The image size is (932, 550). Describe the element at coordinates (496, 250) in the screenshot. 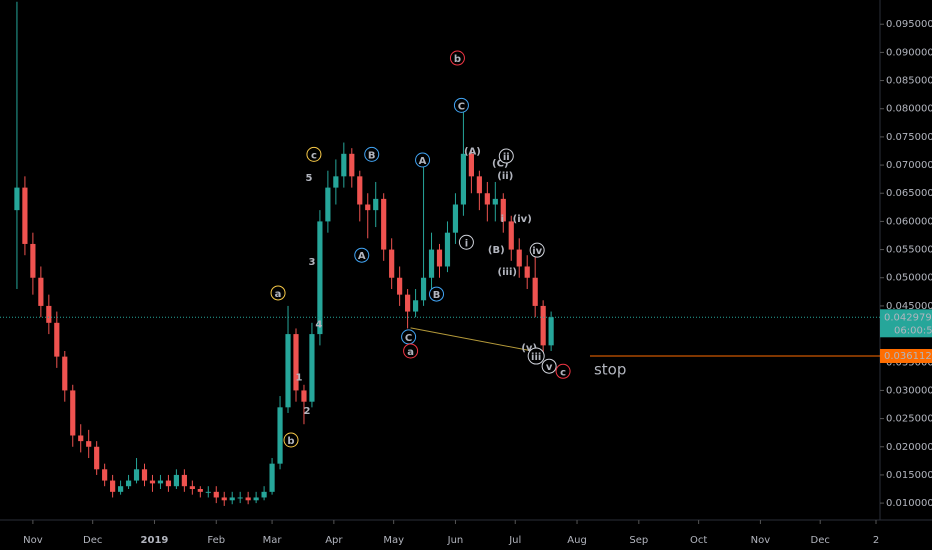

I see `wave-label: (B)` at that location.